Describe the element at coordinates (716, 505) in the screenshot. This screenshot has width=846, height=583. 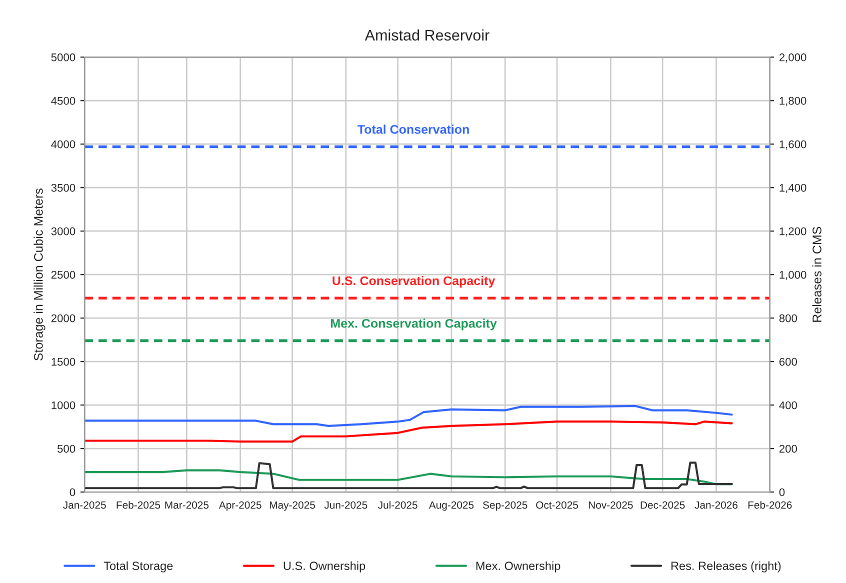
I see `x-tick-label: Jan-2026` at that location.